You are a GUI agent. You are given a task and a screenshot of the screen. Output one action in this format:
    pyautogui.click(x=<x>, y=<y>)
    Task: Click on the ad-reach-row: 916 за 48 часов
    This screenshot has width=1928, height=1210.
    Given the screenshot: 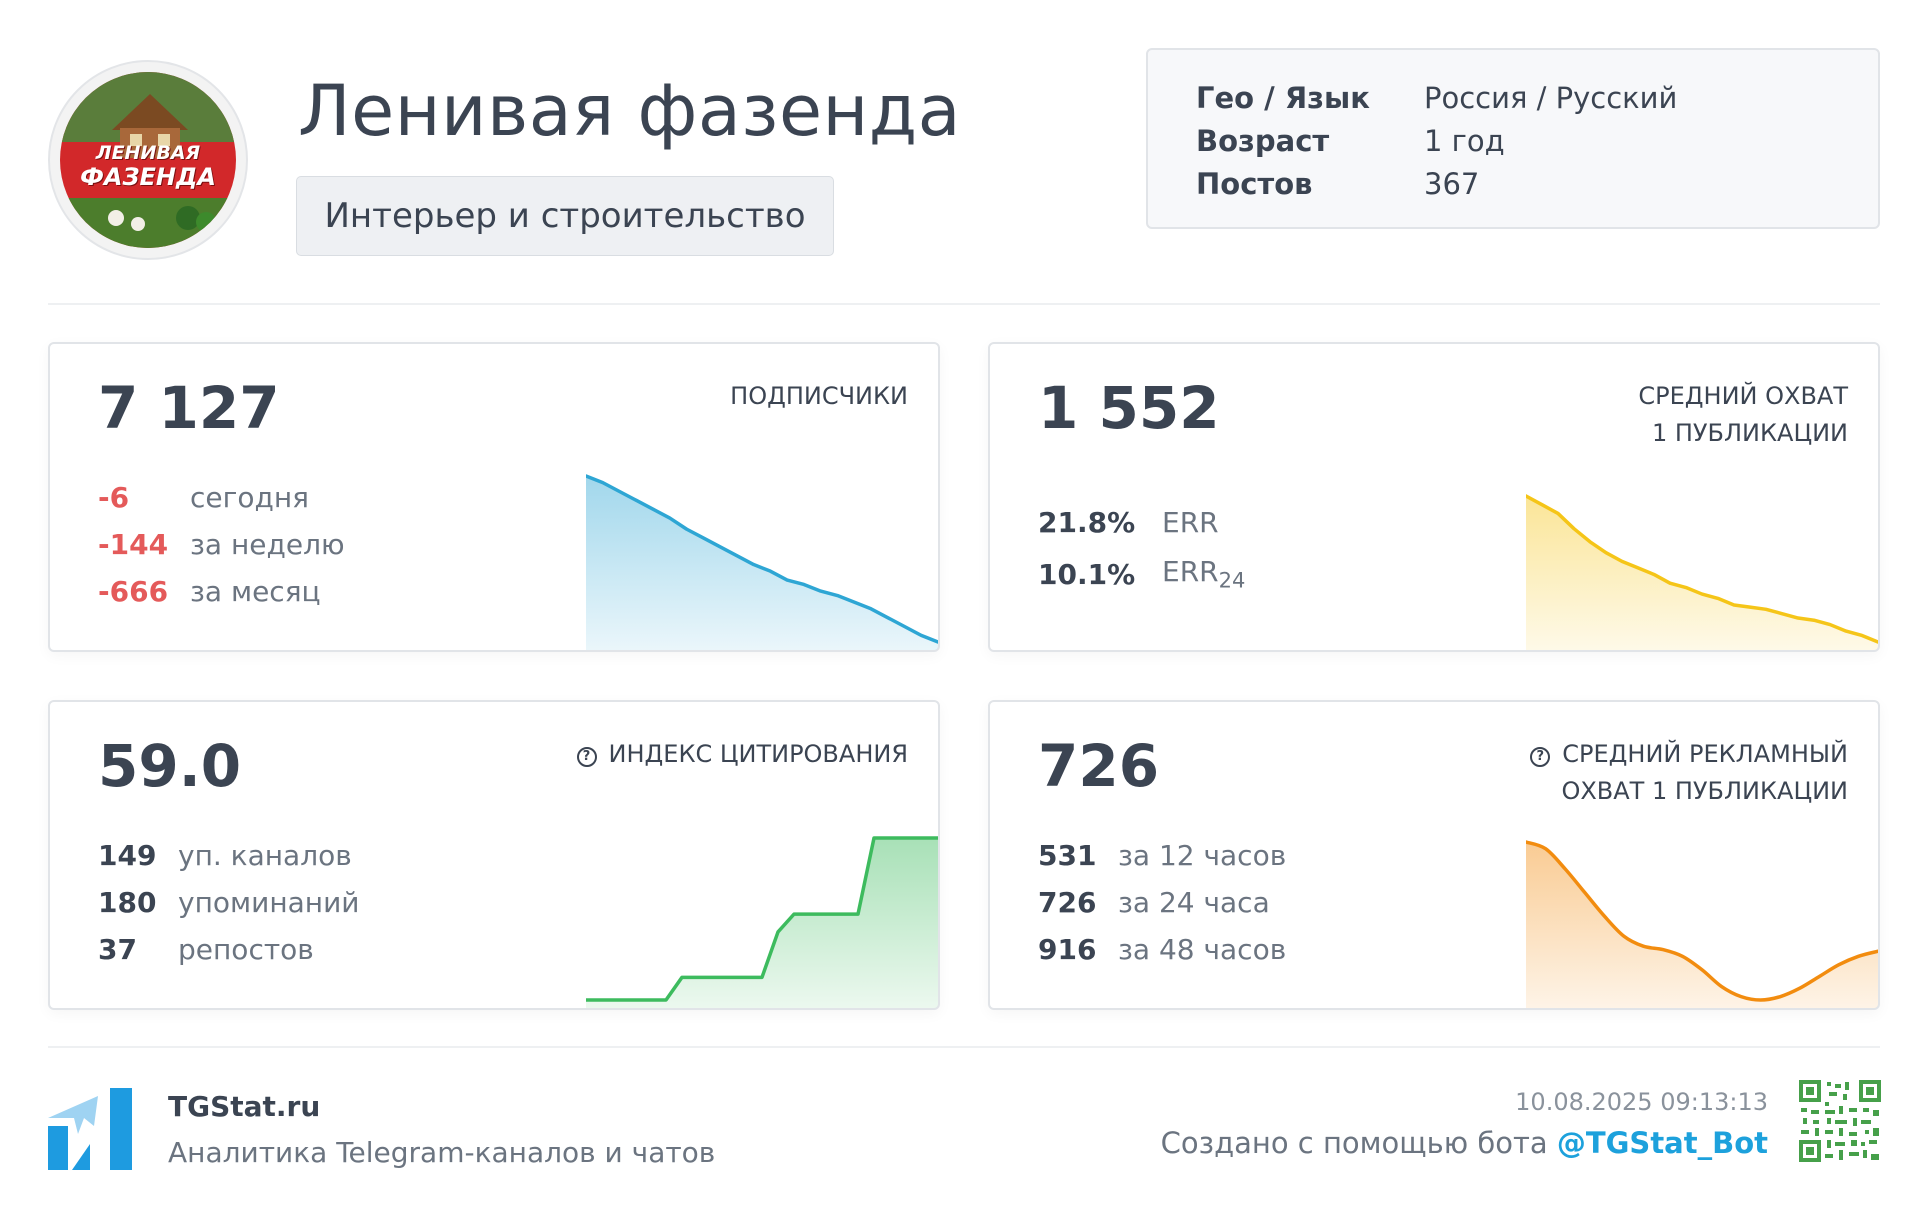 What is the action you would take?
    pyautogui.click(x=1162, y=949)
    